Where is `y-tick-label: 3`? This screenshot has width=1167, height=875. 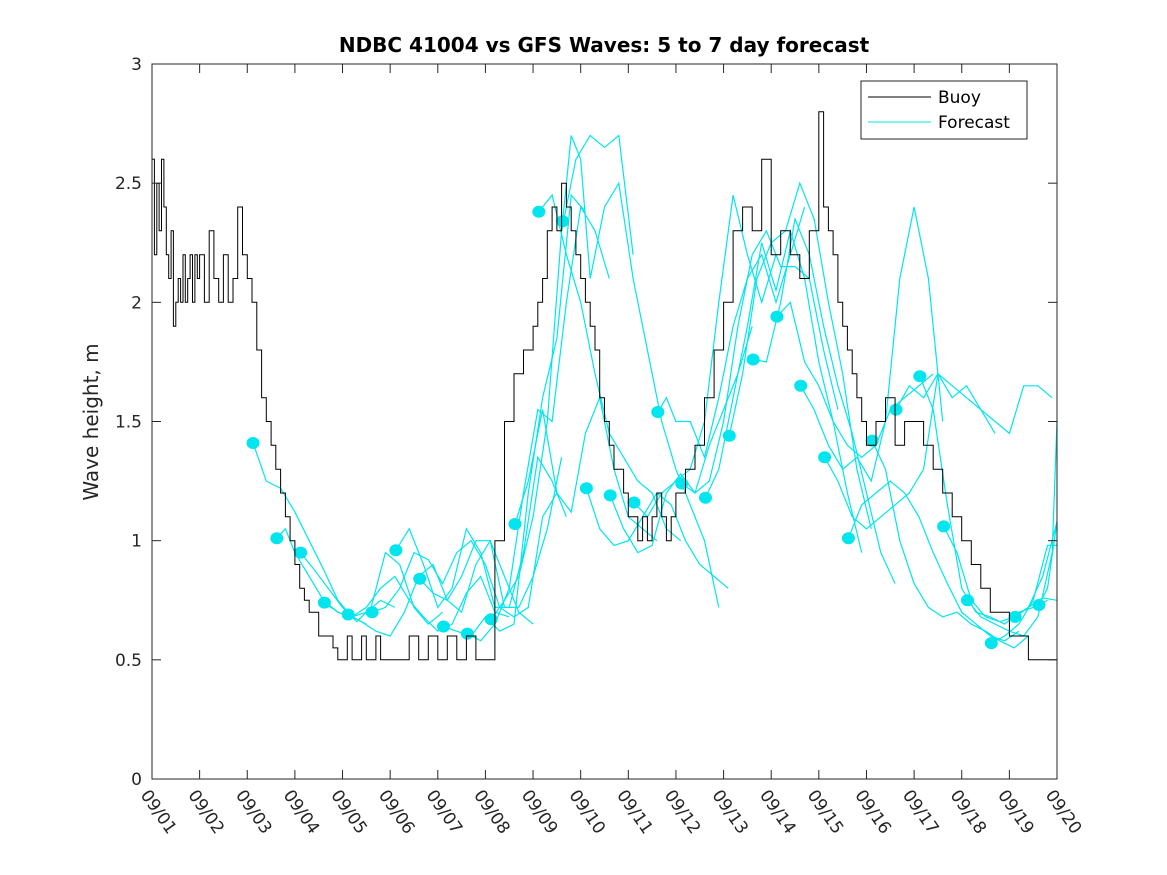
y-tick-label: 3 is located at coordinates (136, 65).